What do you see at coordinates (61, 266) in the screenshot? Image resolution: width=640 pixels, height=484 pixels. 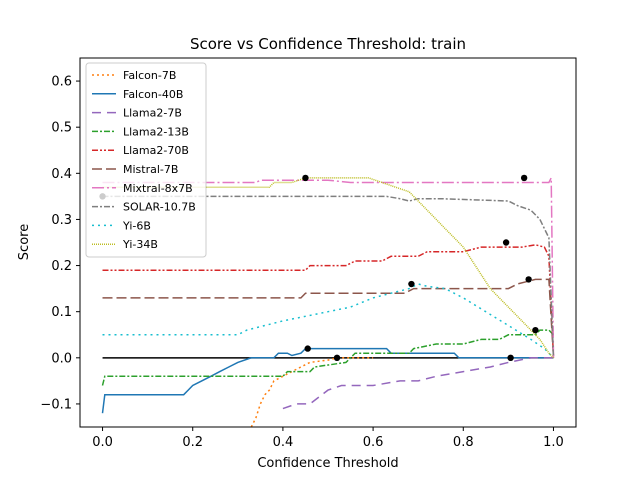 I see `y-tick-label: 0.2` at bounding box center [61, 266].